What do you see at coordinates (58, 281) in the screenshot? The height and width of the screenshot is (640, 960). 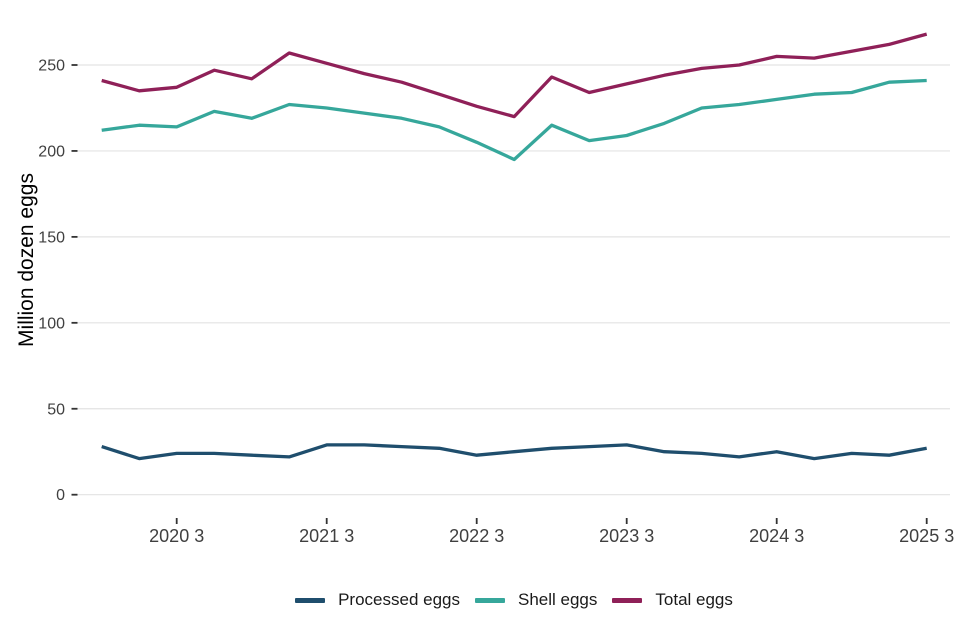 I see `y-axis-ticks: 0 50 100 150 200 250` at bounding box center [58, 281].